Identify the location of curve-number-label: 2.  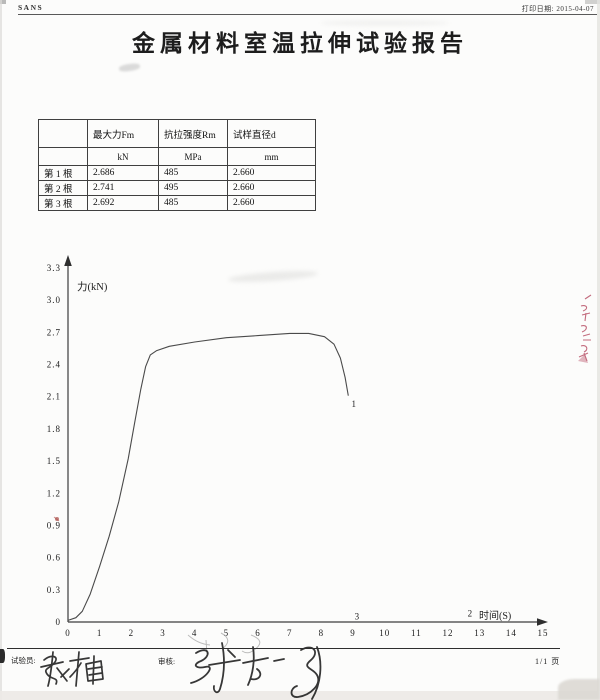
(471, 613).